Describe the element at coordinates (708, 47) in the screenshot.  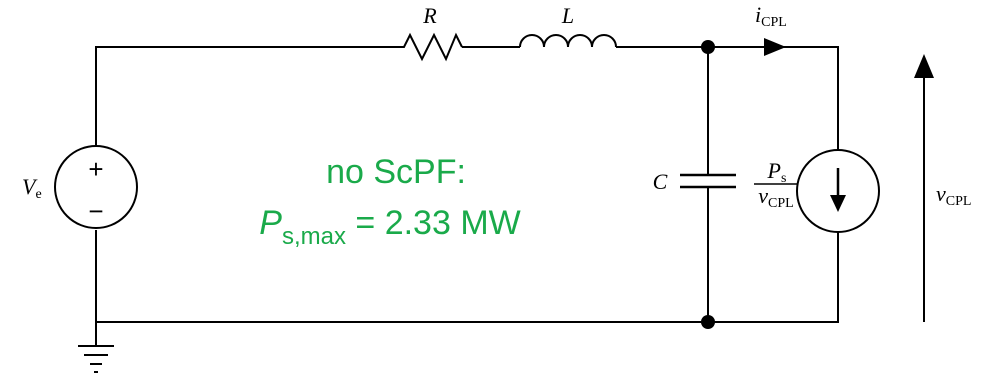
I see `junction-dot-top` at that location.